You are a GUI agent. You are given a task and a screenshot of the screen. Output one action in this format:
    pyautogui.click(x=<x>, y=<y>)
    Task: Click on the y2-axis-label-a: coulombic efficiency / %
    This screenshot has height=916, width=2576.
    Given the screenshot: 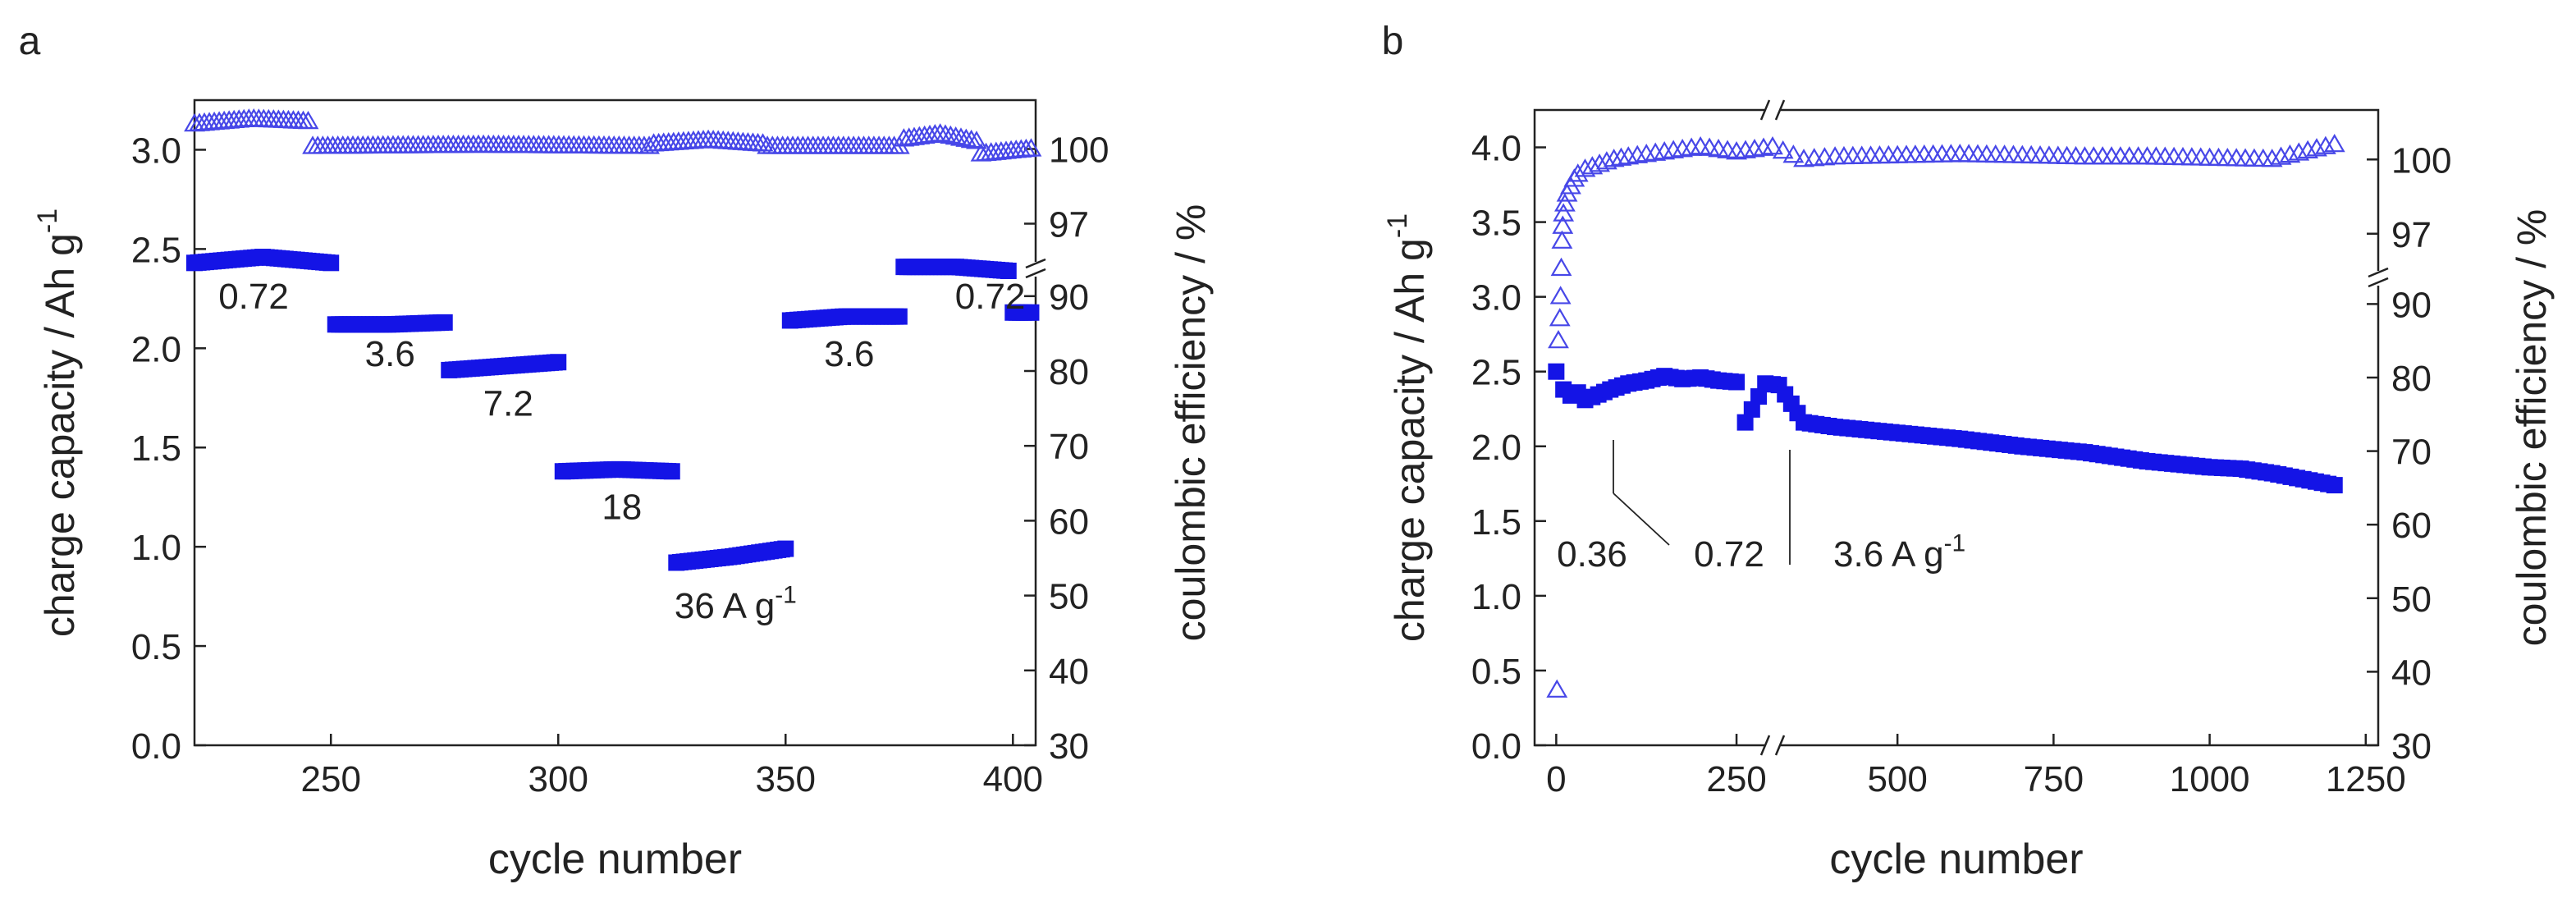 What is the action you would take?
    pyautogui.click(x=1191, y=423)
    